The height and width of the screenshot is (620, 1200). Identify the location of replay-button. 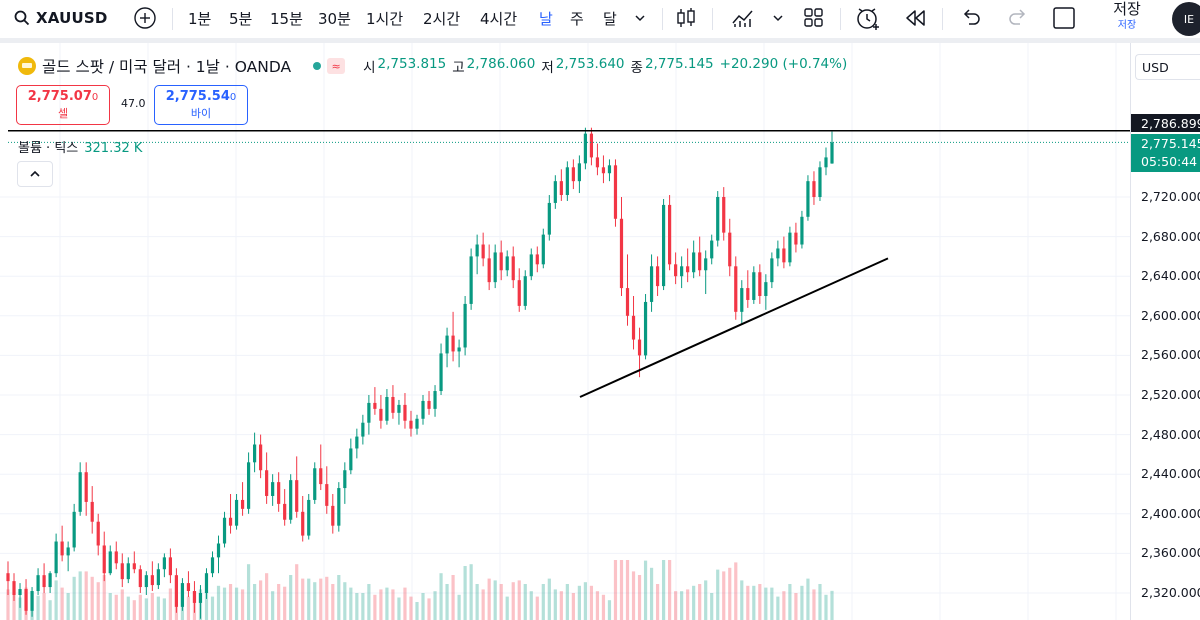
(916, 18).